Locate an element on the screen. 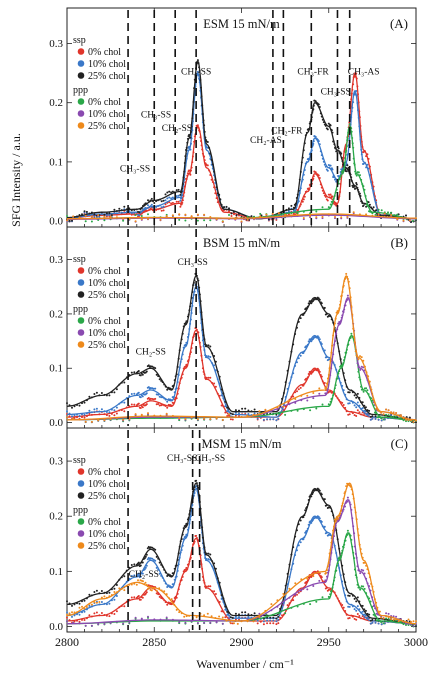  legend-marker is located at coordinates (81, 521).